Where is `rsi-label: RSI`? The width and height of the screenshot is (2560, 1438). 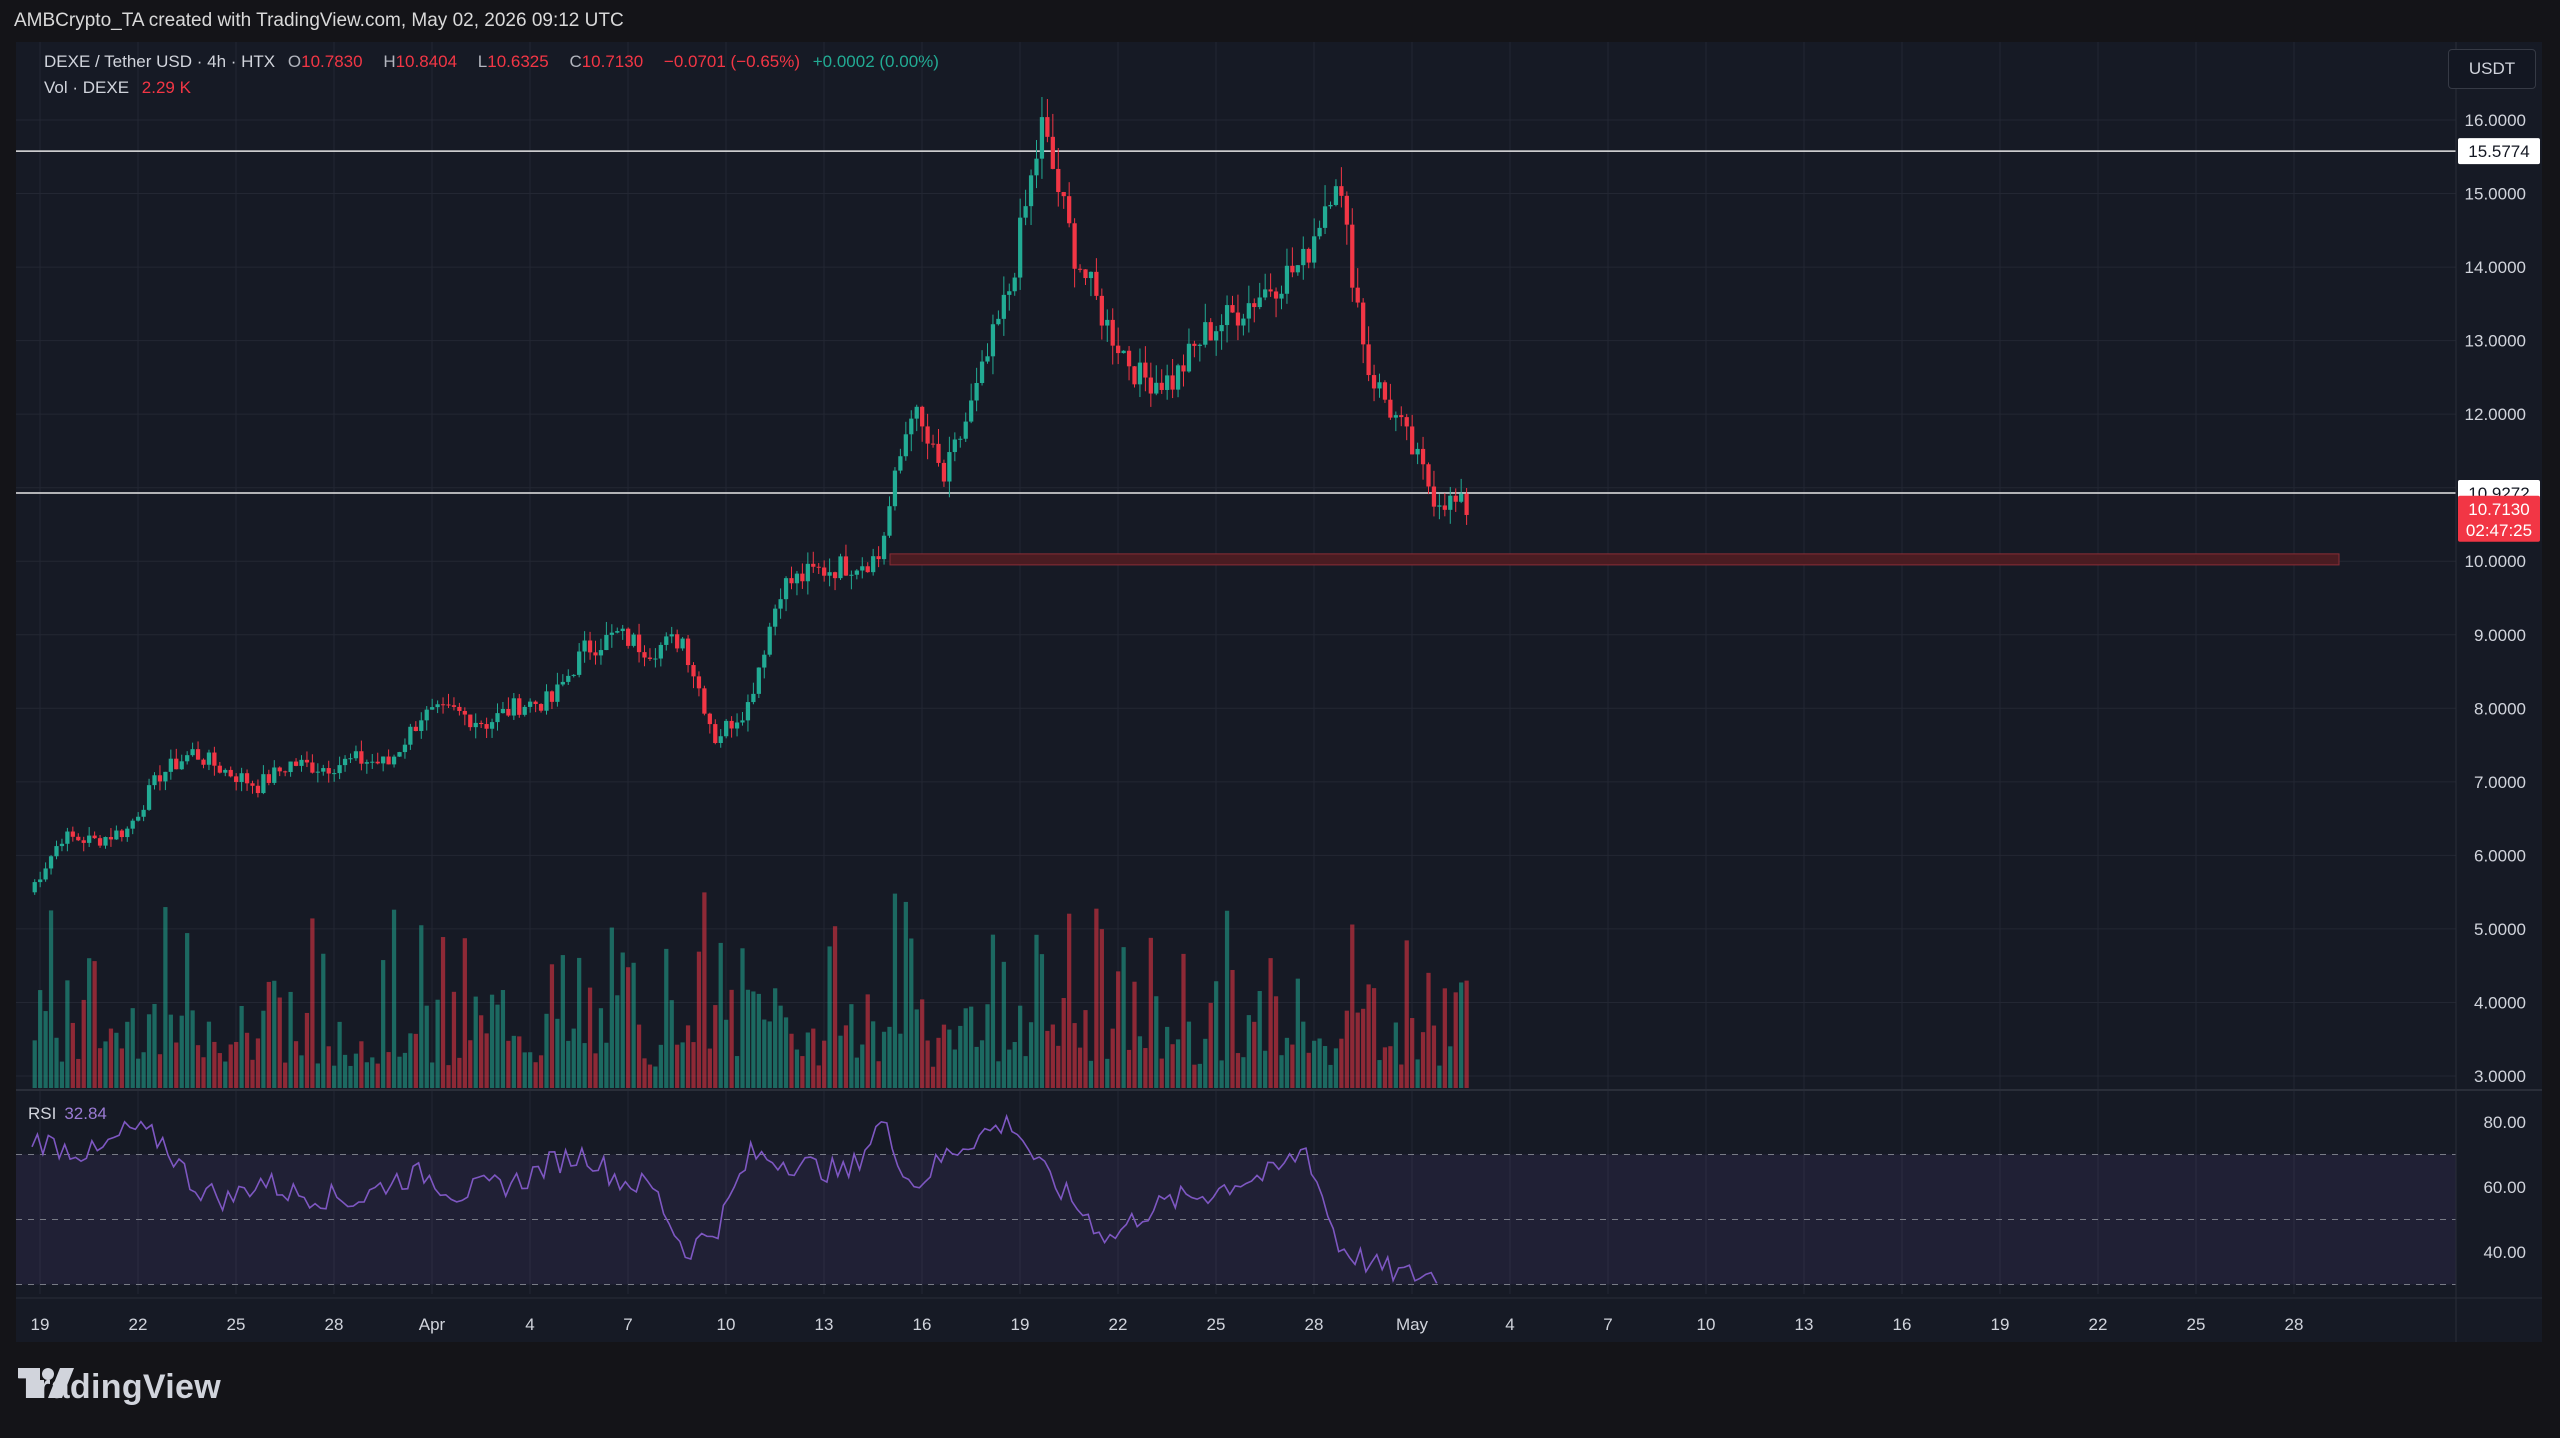 rsi-label: RSI is located at coordinates (42, 1113).